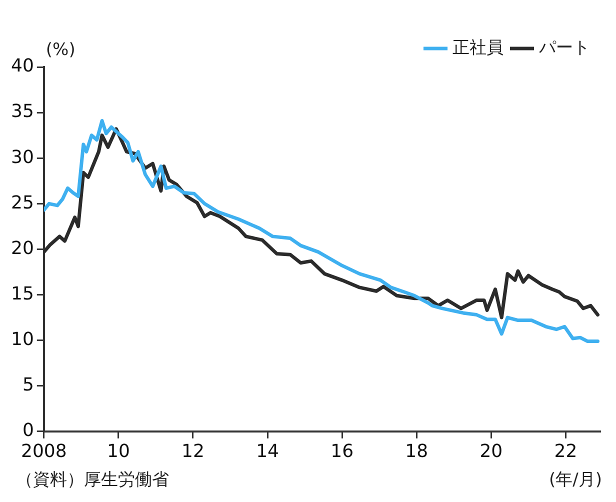 This screenshot has height=502, width=616. I want to click on y-tick-label: 5, so click(28, 385).